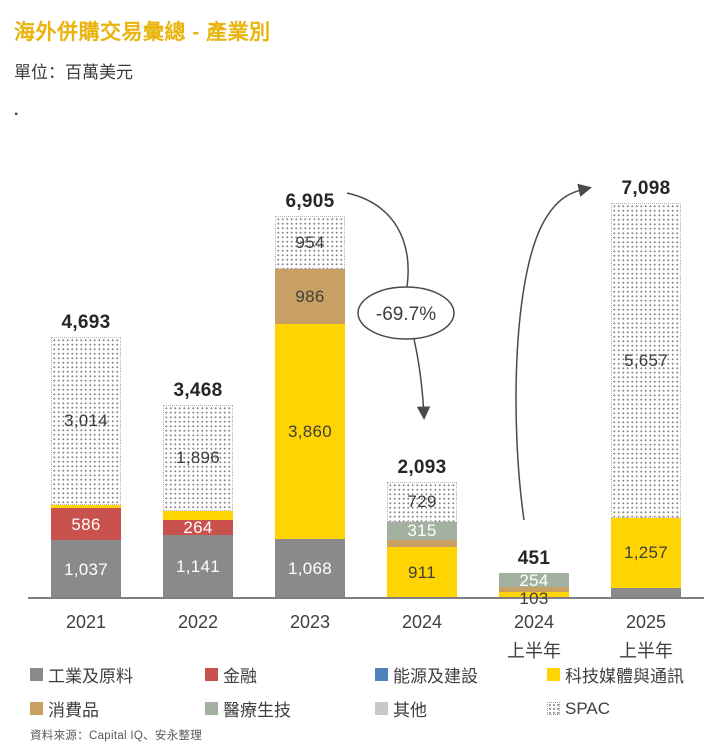 The image size is (720, 752). I want to click on legend-swatch-medical, so click(211, 708).